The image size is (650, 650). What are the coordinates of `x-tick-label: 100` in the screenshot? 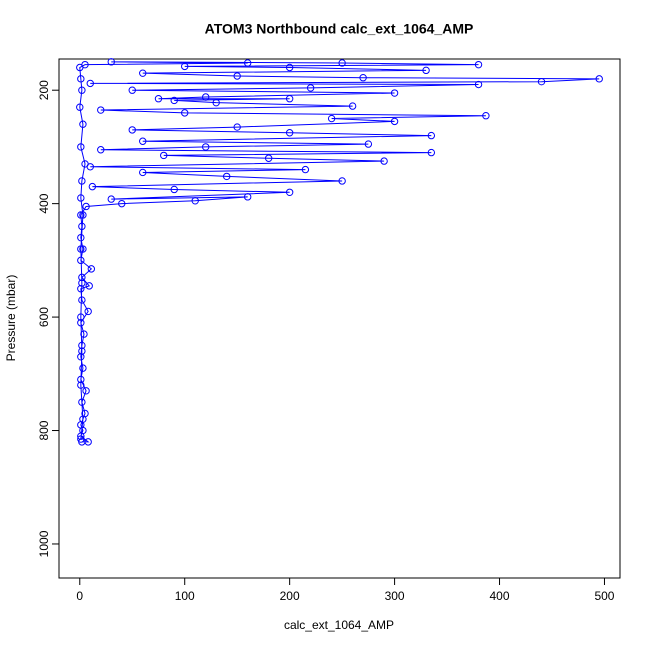 It's located at (185, 596).